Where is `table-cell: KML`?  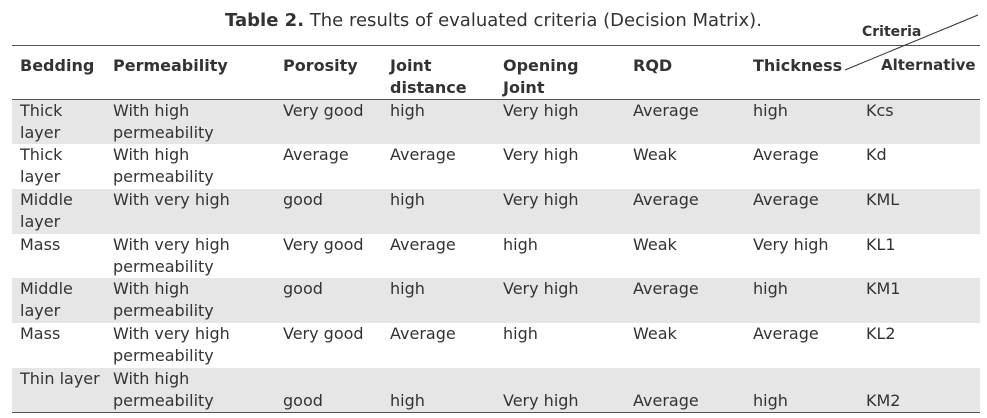
table-cell: KML is located at coordinates (919, 211).